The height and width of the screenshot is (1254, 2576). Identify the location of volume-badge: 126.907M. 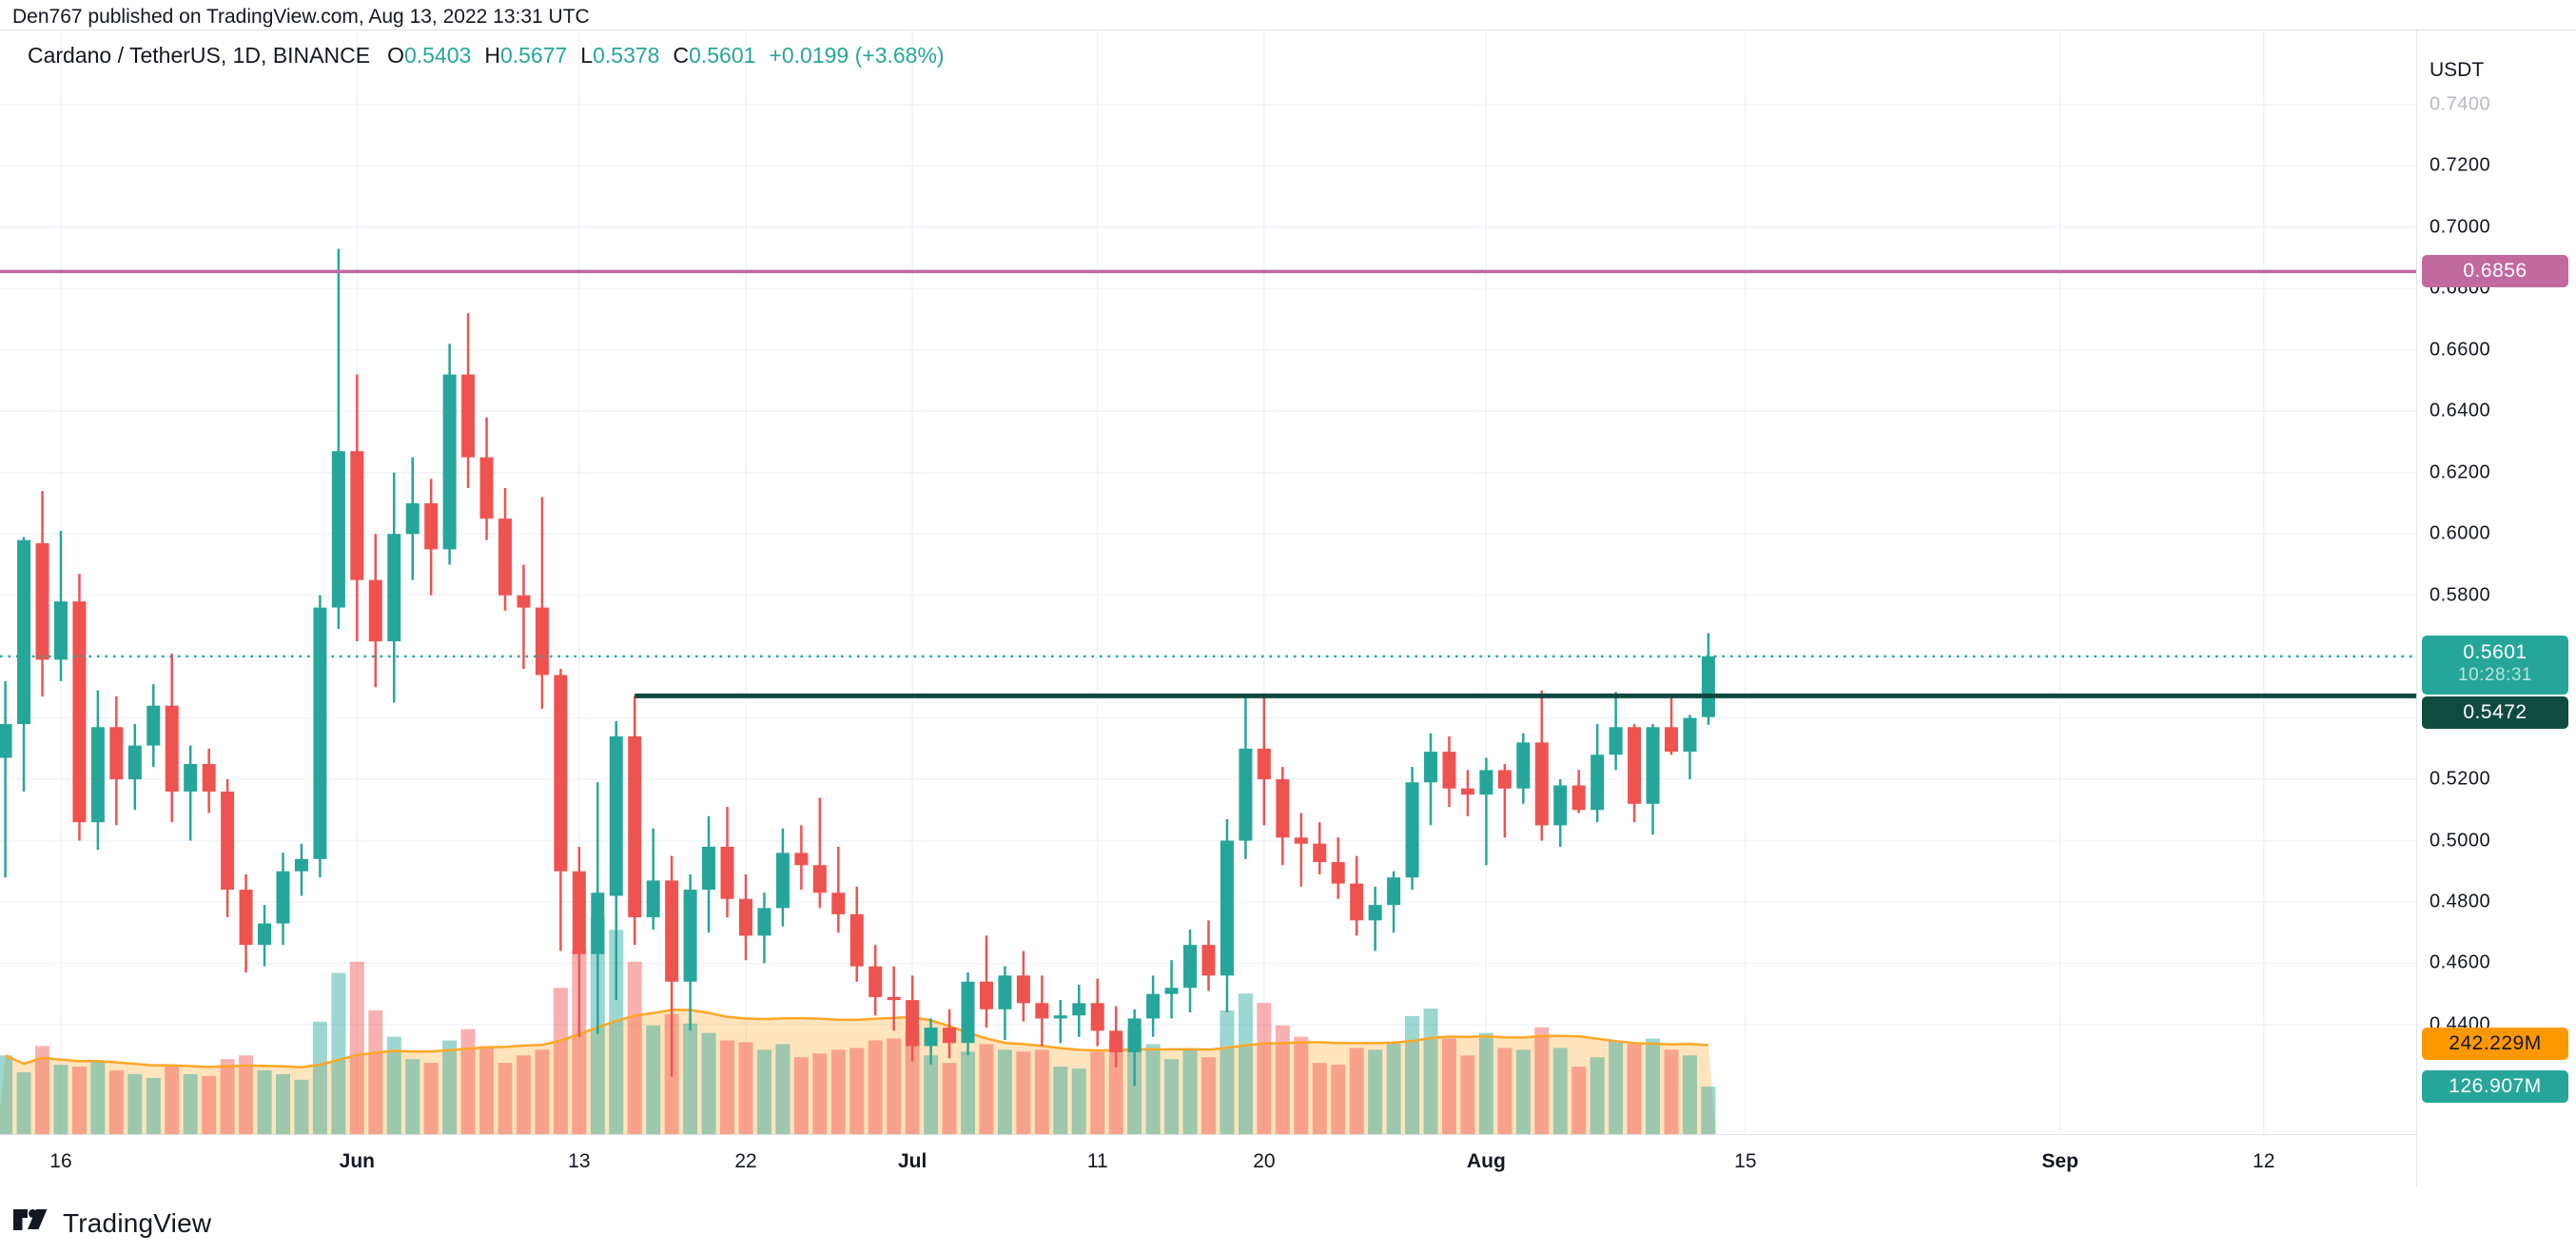
(2495, 1086).